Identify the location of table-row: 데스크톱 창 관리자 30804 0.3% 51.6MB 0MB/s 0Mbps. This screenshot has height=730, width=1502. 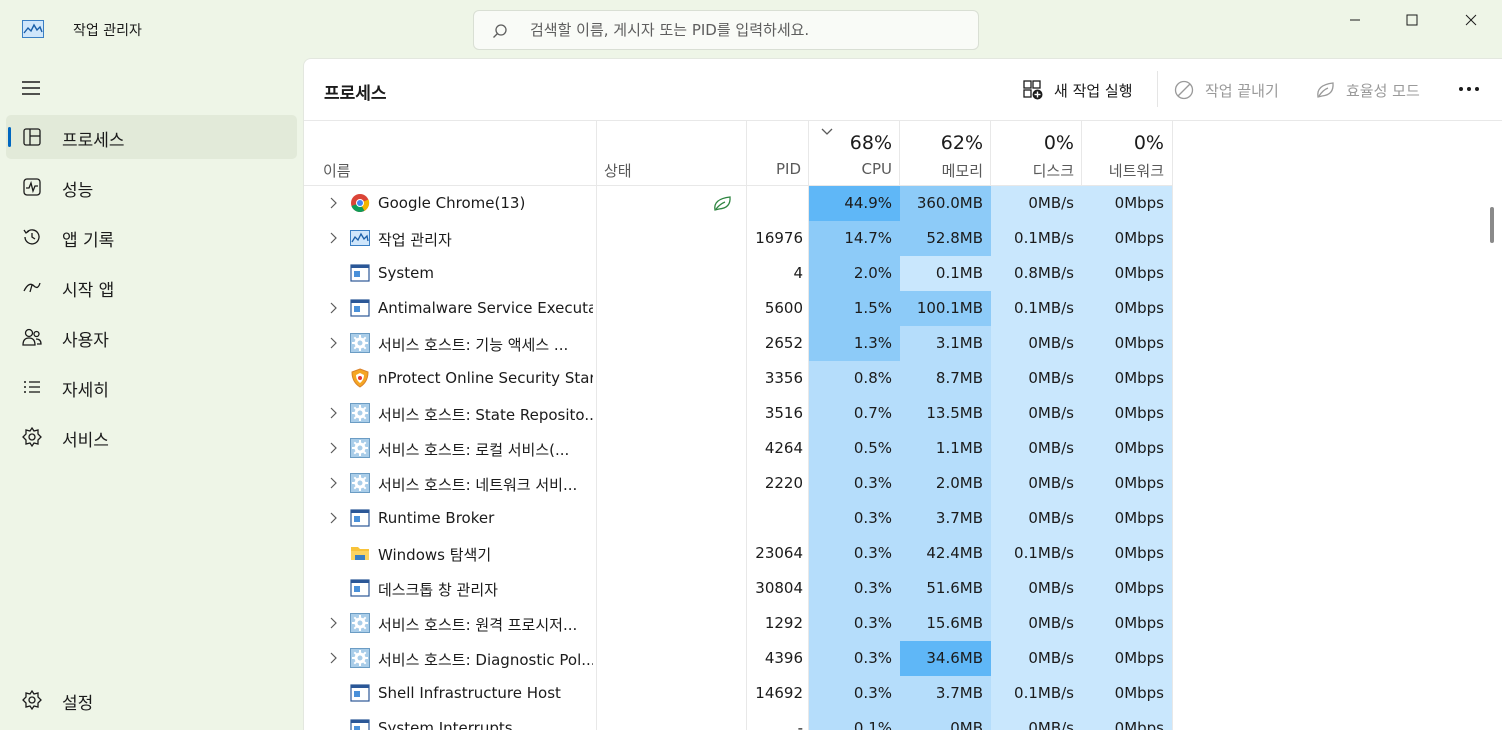
(738, 588).